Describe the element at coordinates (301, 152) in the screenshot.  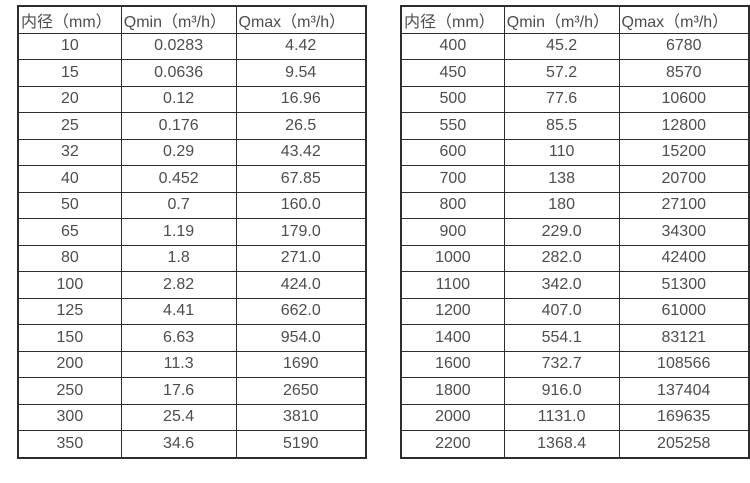
I see `table-cell: 43.42` at that location.